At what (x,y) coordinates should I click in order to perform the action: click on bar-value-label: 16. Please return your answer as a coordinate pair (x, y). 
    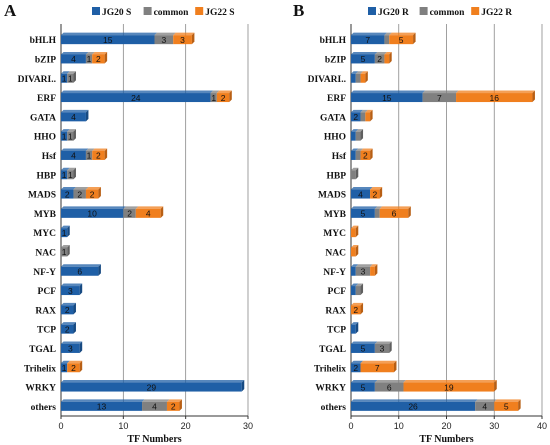
    Looking at the image, I should click on (495, 98).